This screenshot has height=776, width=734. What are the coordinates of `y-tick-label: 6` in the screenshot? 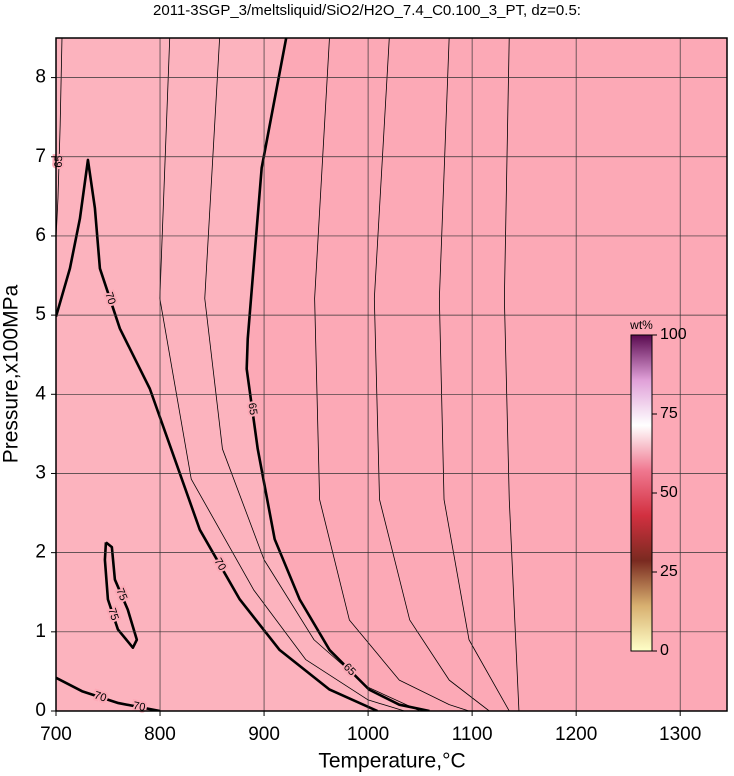 It's located at (40, 235).